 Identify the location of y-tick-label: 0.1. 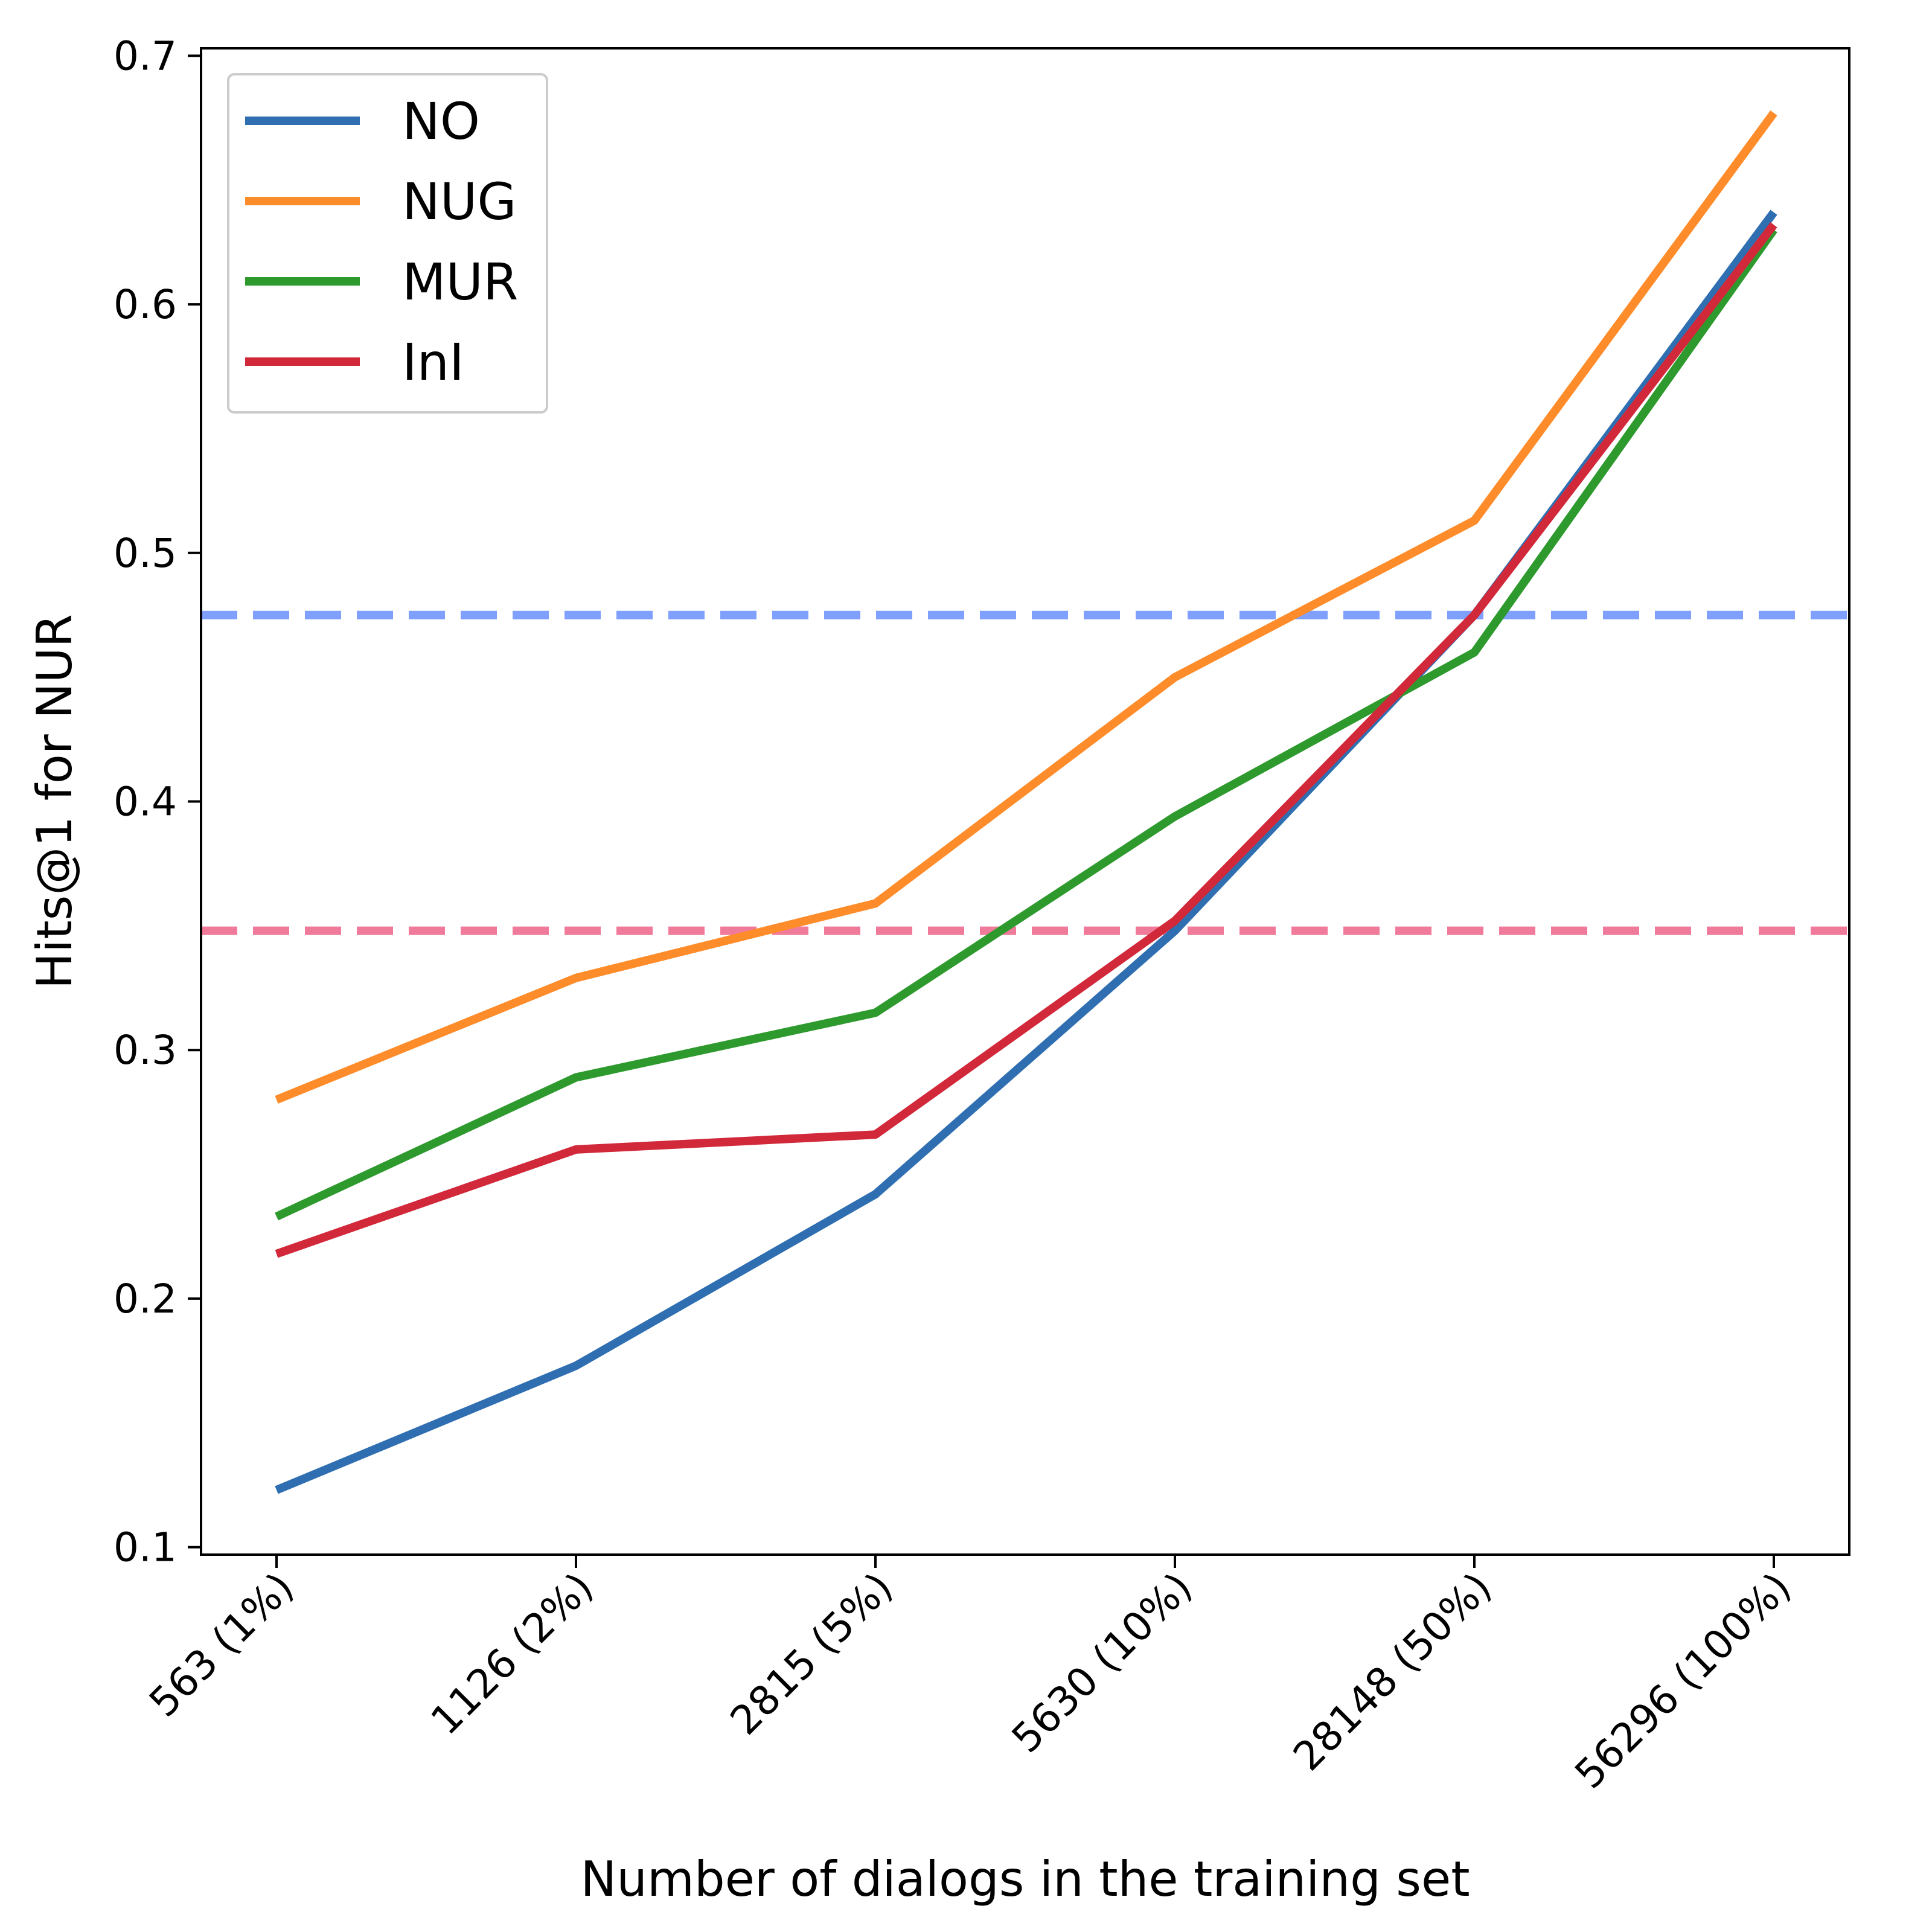
(145, 1547).